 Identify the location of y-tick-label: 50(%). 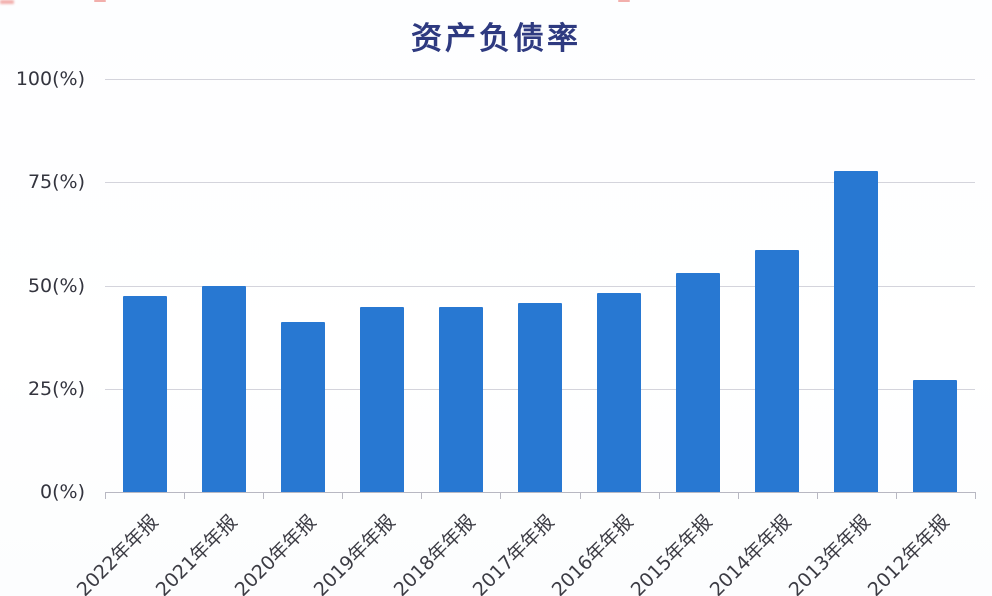
(56, 285).